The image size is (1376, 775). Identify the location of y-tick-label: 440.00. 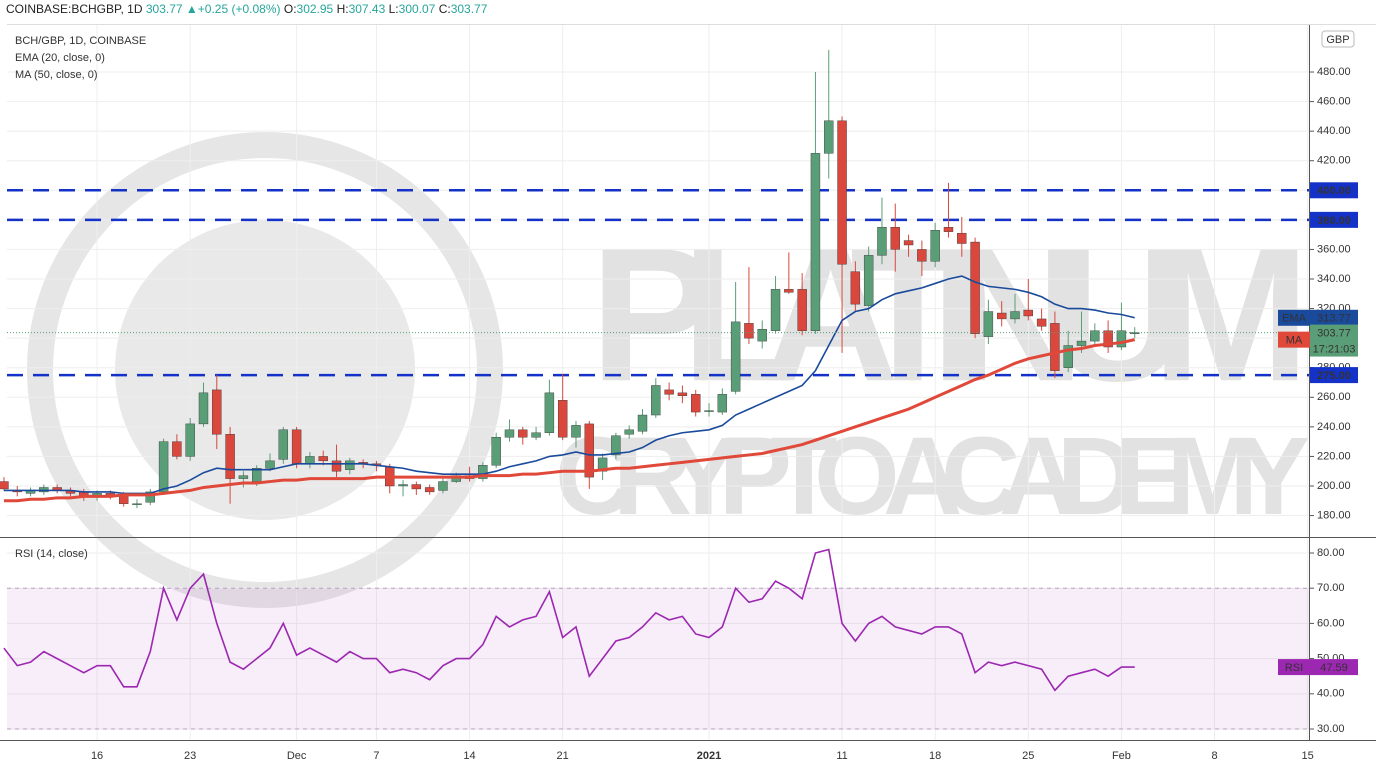
(1334, 131).